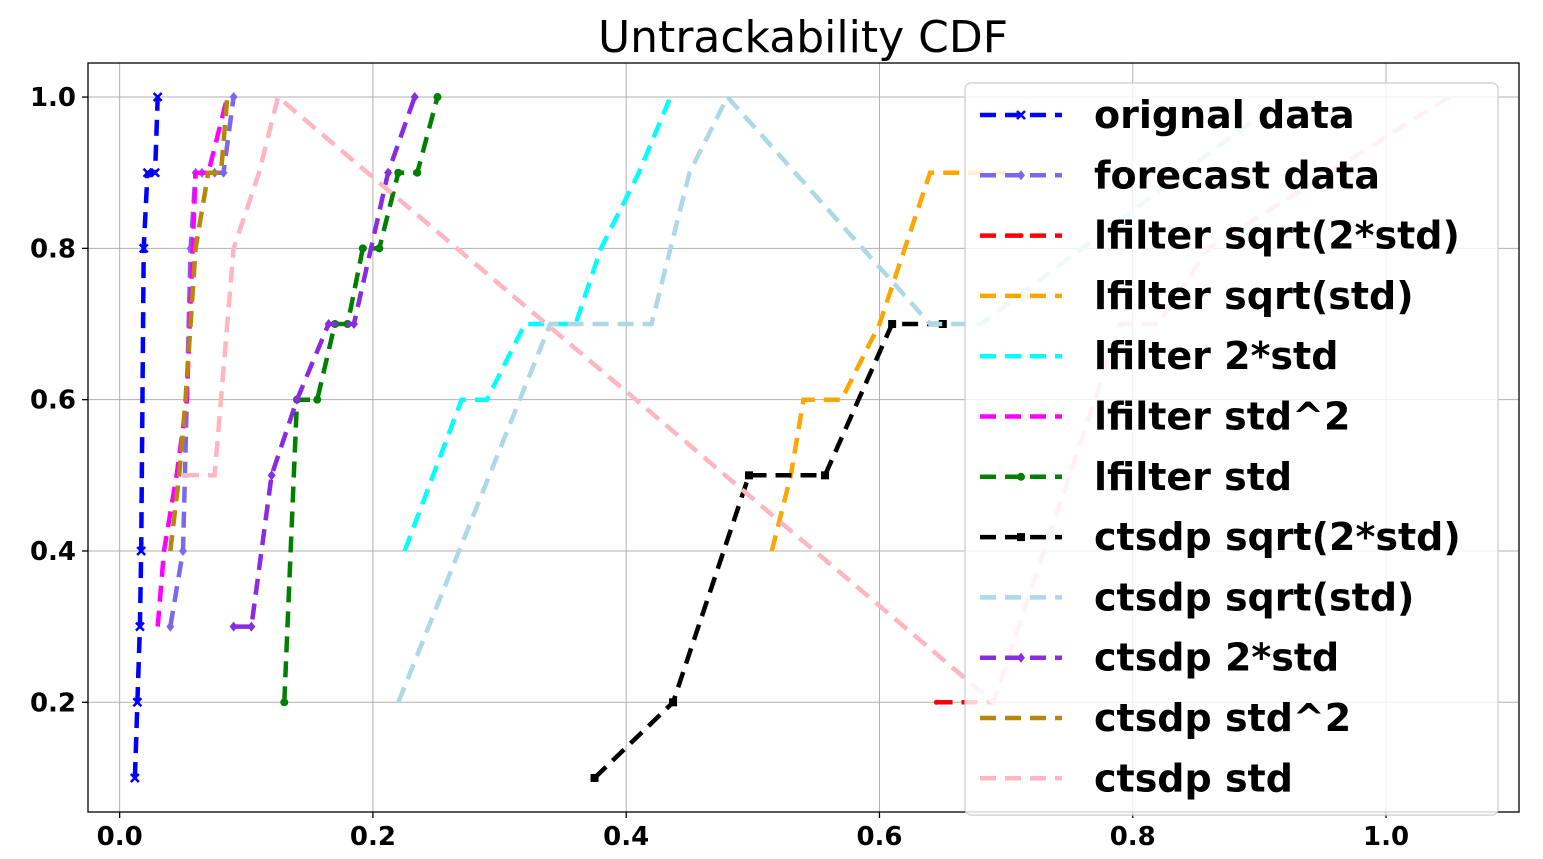 The image size is (1543, 859). Describe the element at coordinates (1277, 236) in the screenshot. I see `legend-label: lfilter sqrt(2*std)` at that location.